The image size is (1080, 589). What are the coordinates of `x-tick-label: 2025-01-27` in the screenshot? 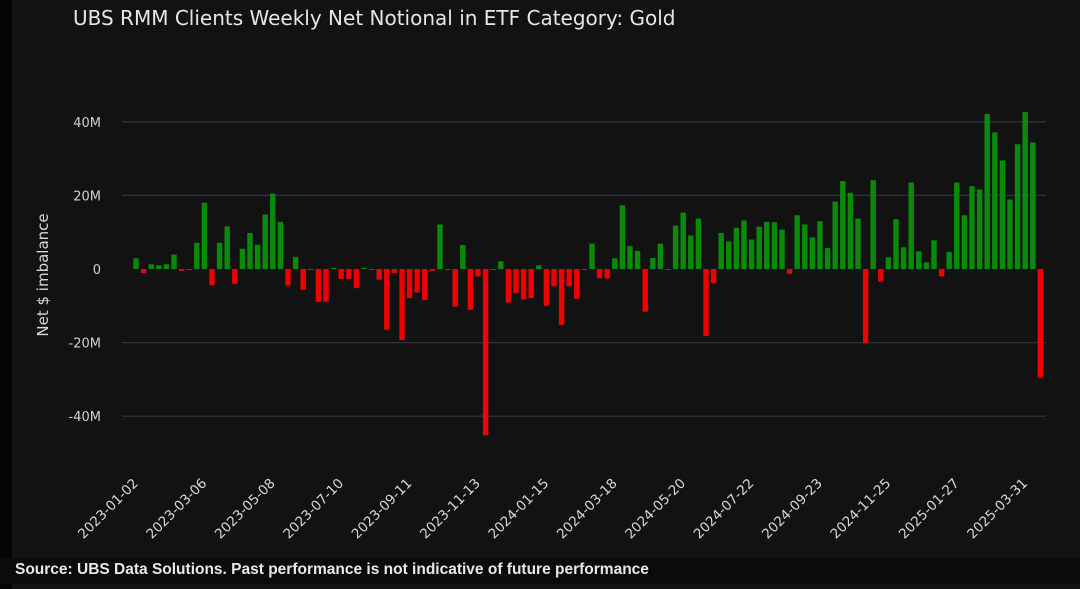 It's located at (929, 509).